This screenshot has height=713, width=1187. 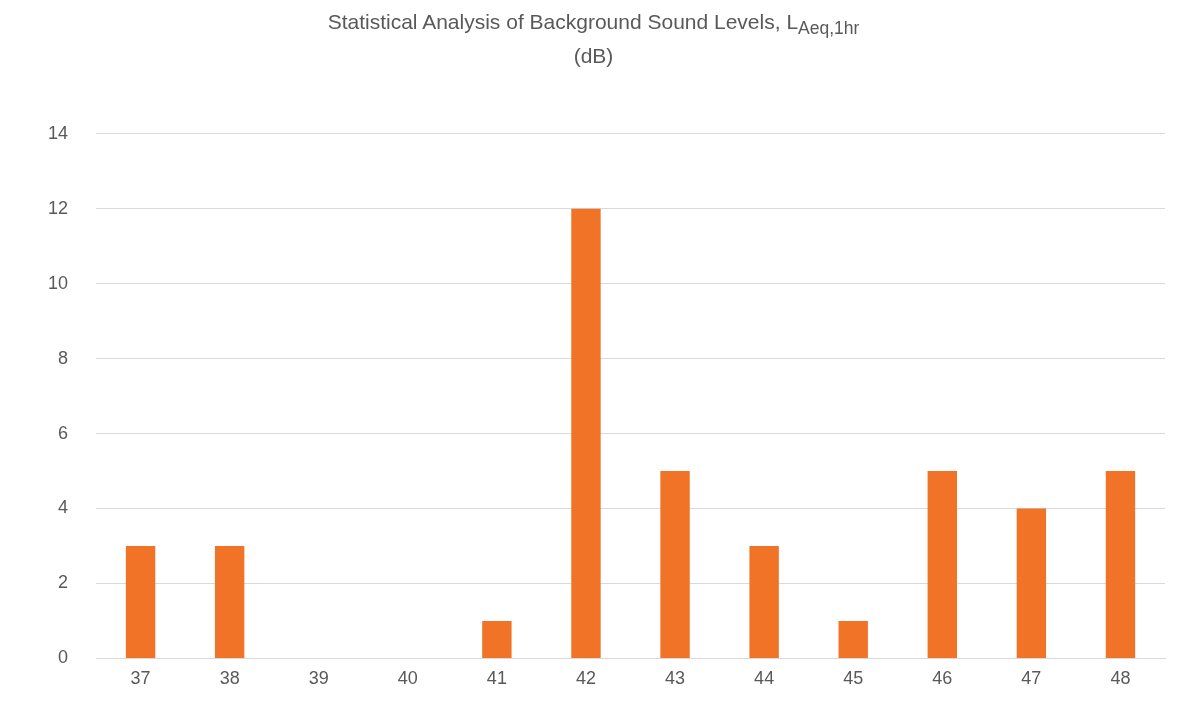 What do you see at coordinates (58, 282) in the screenshot?
I see `y-tick-label: 10` at bounding box center [58, 282].